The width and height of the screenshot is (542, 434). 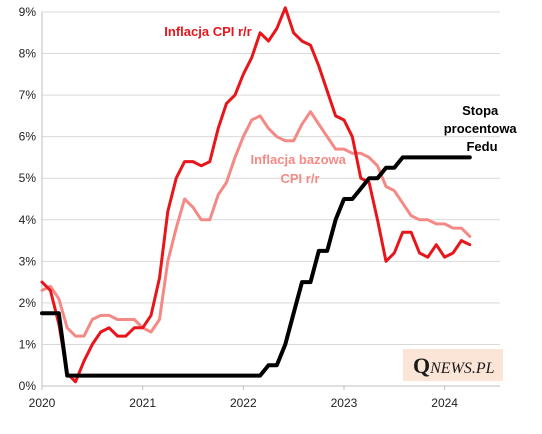 I want to click on logo-rest: NEWS.PL, so click(x=462, y=368).